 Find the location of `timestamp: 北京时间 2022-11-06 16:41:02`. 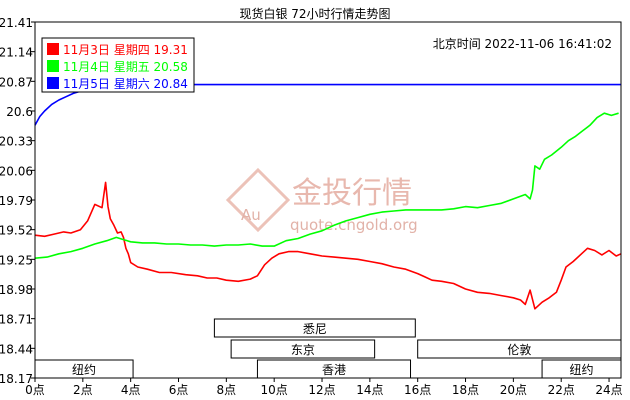

timestamp: 北京时间 2022-11-06 16:41:02 is located at coordinates (522, 44).